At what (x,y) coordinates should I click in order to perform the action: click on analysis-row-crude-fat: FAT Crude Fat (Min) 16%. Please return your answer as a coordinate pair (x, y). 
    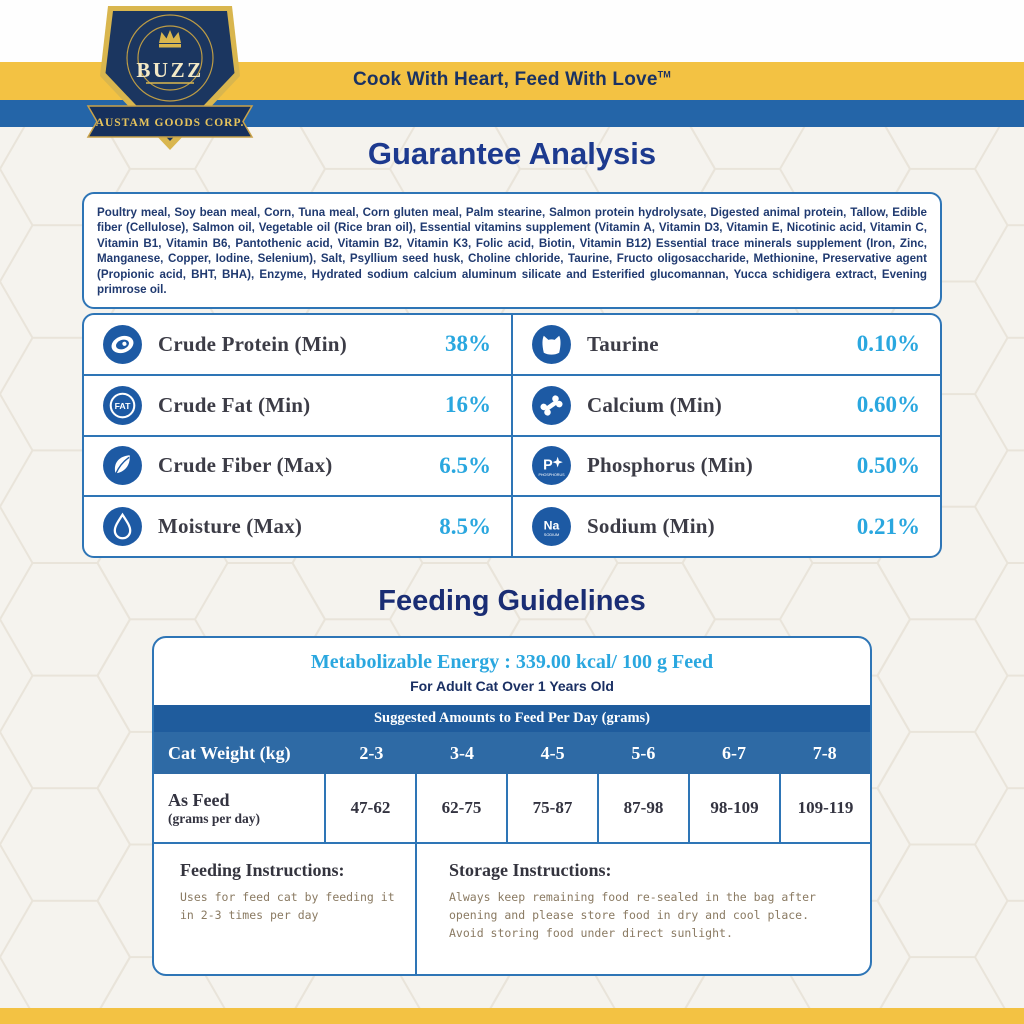
    Looking at the image, I should click on (297, 404).